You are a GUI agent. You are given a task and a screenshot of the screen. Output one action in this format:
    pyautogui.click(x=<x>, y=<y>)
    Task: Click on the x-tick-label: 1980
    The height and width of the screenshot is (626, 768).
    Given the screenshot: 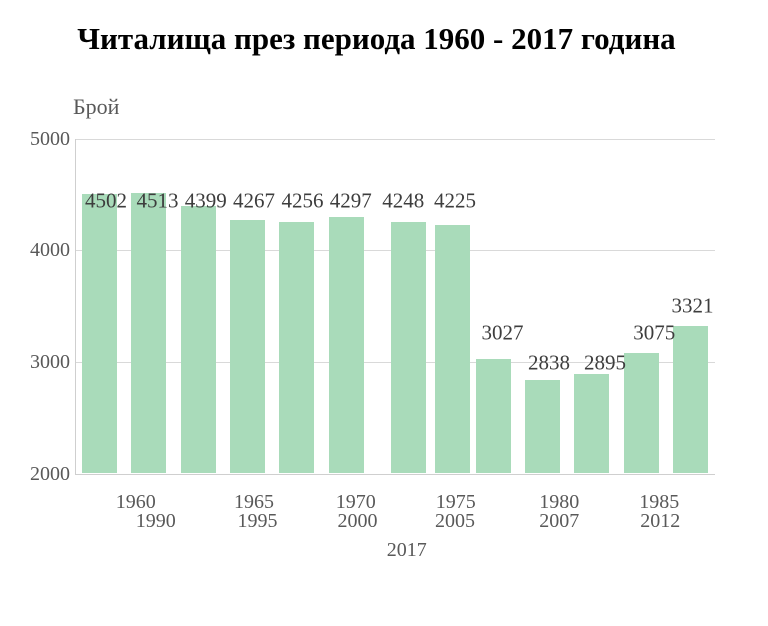 What is the action you would take?
    pyautogui.click(x=559, y=502)
    